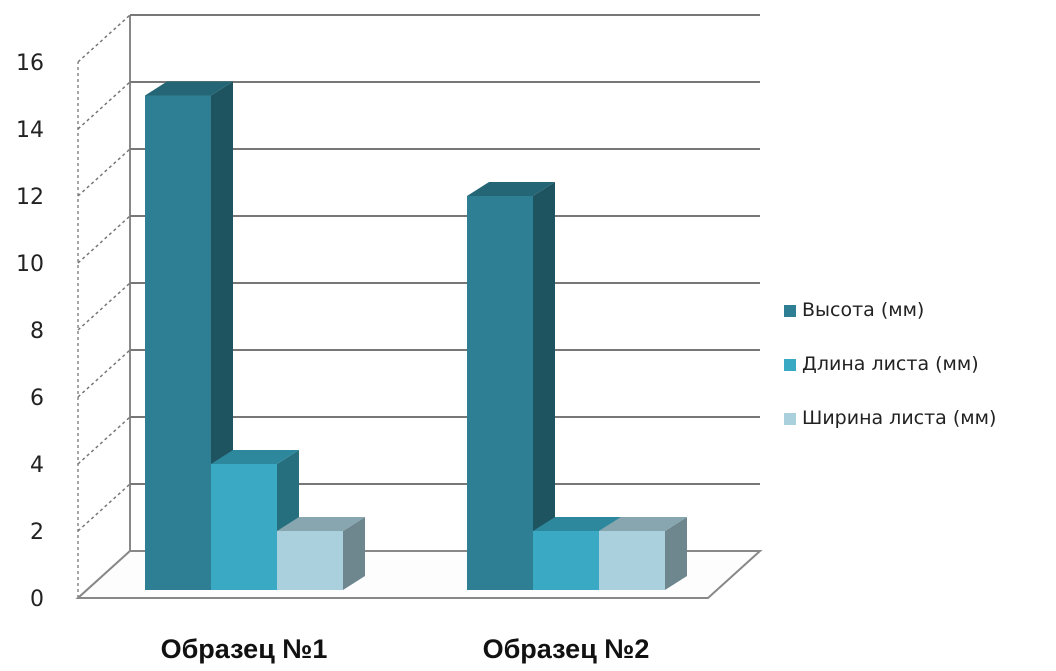  Describe the element at coordinates (37, 465) in the screenshot. I see `y-tick-label: 4` at that location.